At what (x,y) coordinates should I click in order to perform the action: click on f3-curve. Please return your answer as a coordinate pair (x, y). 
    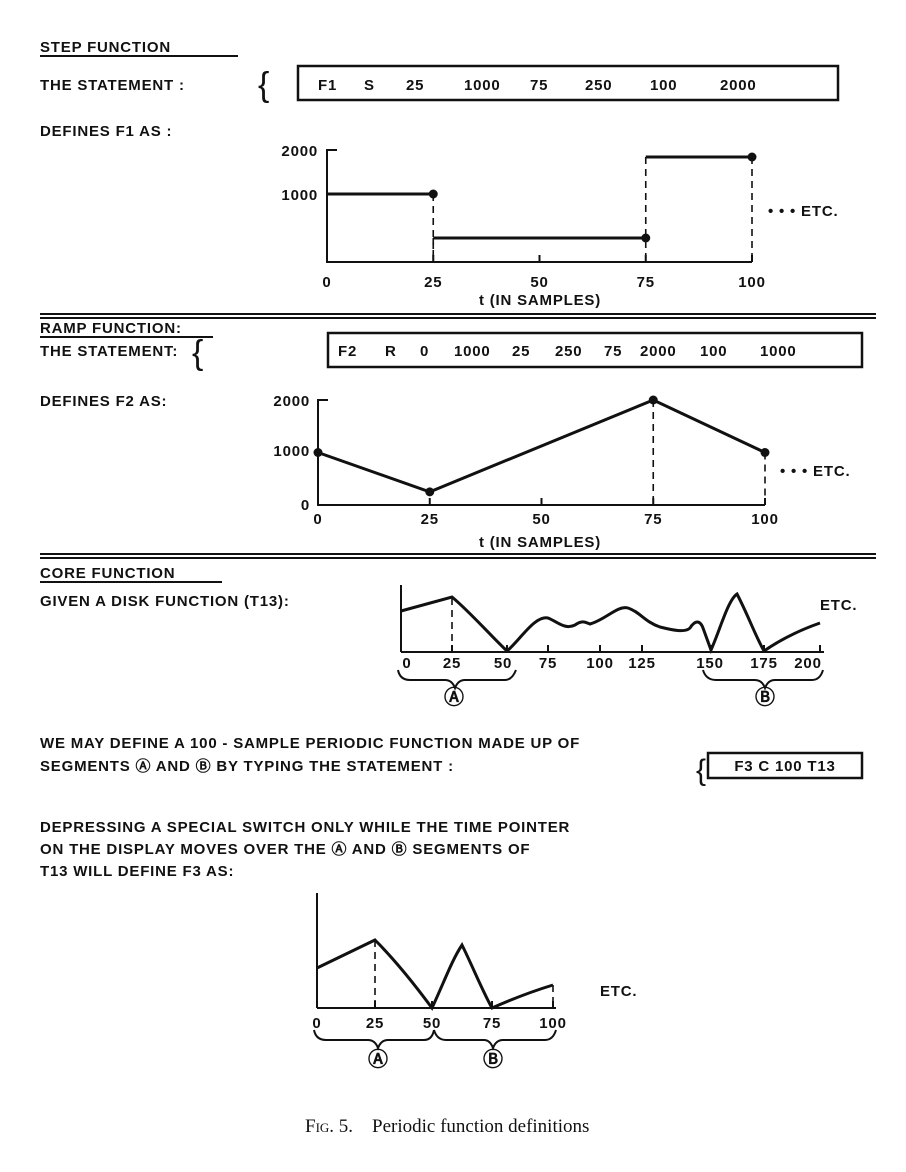
    Looking at the image, I should click on (435, 974).